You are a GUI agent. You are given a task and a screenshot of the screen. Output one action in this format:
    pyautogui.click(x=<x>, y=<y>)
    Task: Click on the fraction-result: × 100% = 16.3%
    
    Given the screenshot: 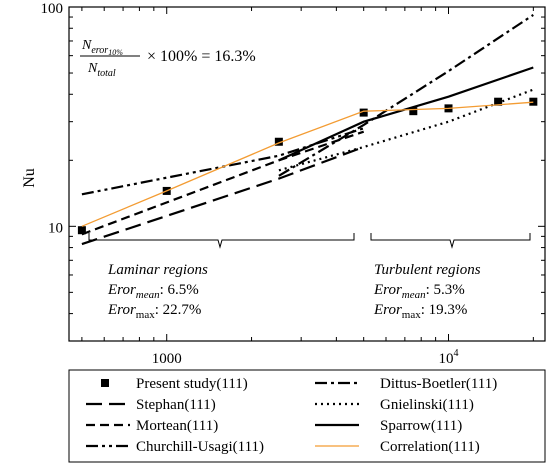 What is the action you would take?
    pyautogui.click(x=201, y=56)
    